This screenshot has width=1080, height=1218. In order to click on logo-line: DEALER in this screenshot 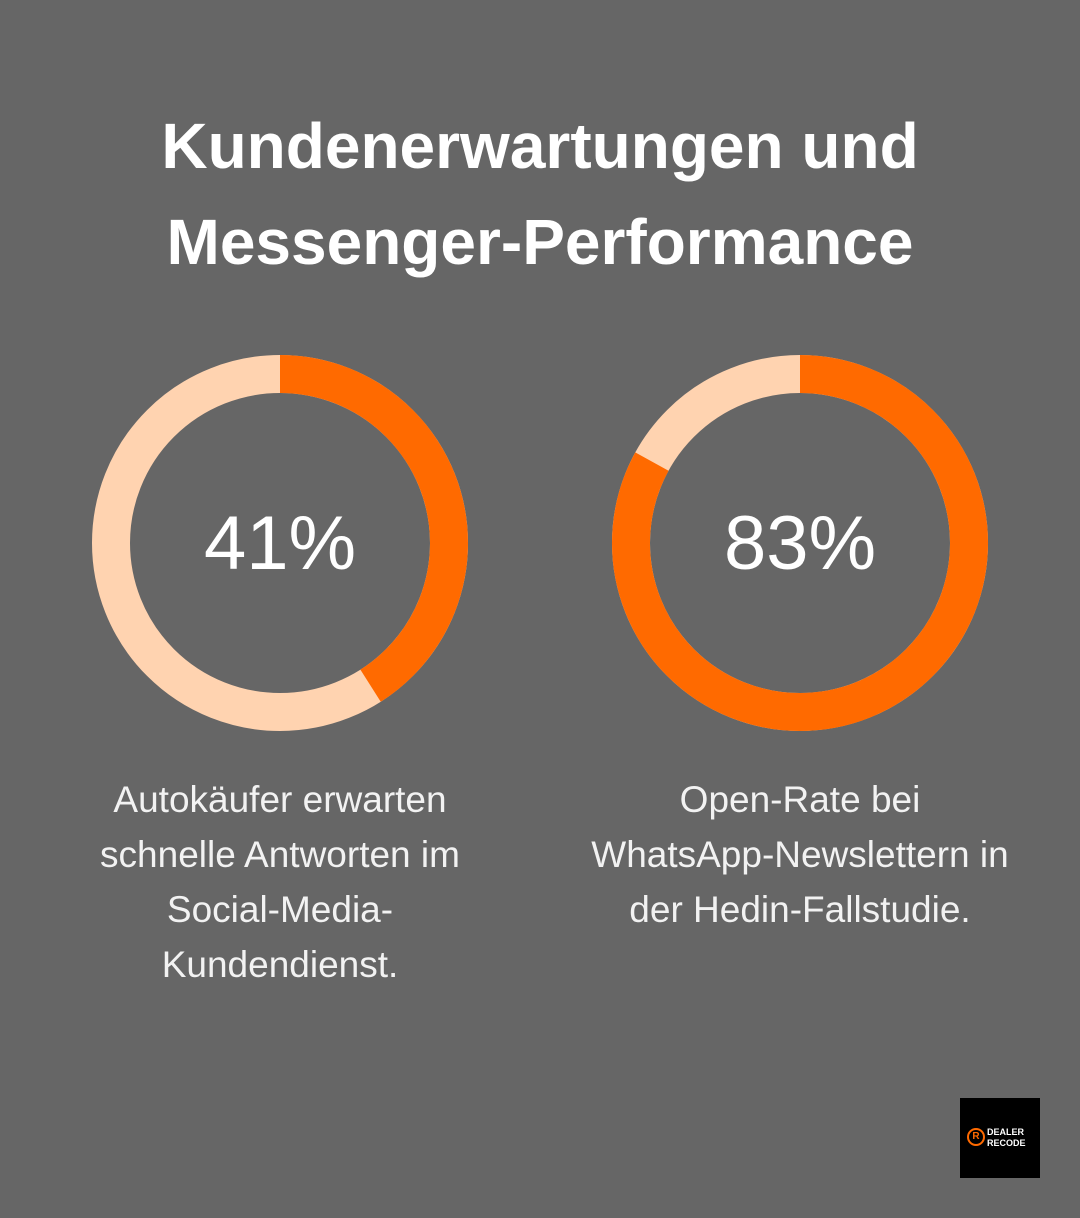, I will do `click(1006, 1132)`.